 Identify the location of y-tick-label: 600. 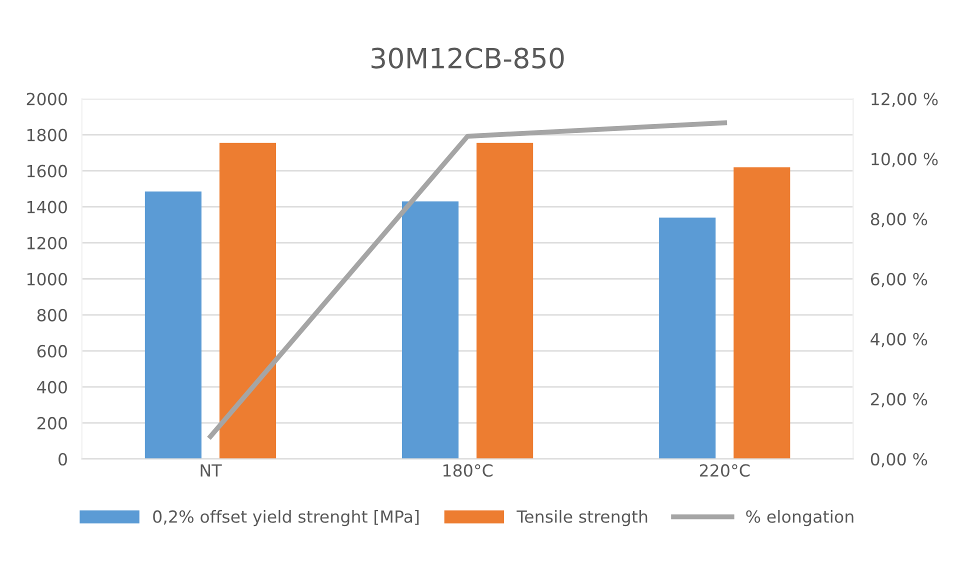
(52, 351).